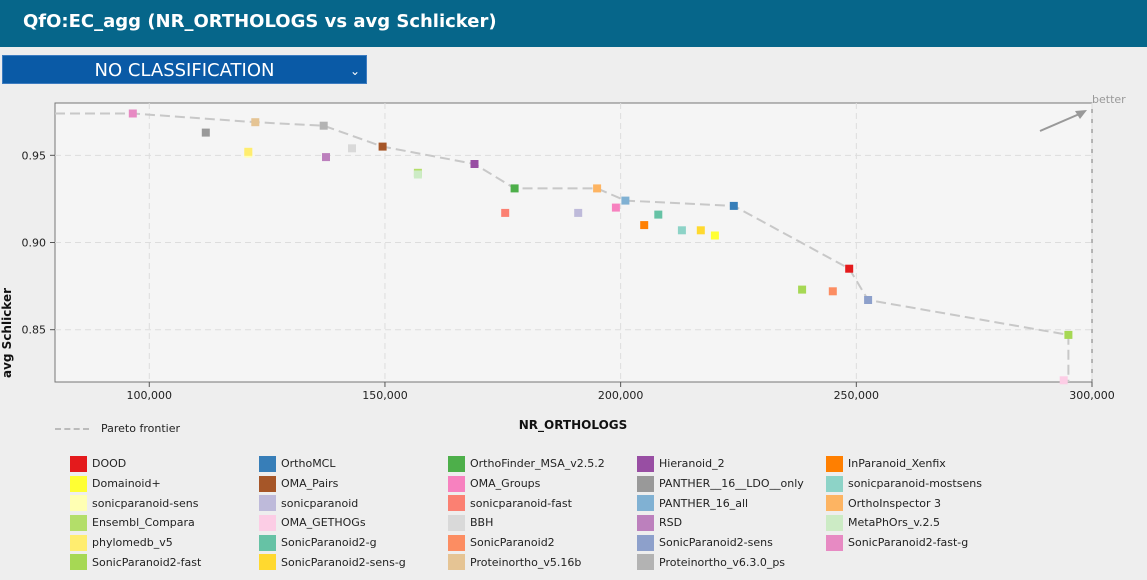 The width and height of the screenshot is (1147, 580). What do you see at coordinates (7, 333) in the screenshot?
I see `y-axis-title: avg Schlicker` at bounding box center [7, 333].